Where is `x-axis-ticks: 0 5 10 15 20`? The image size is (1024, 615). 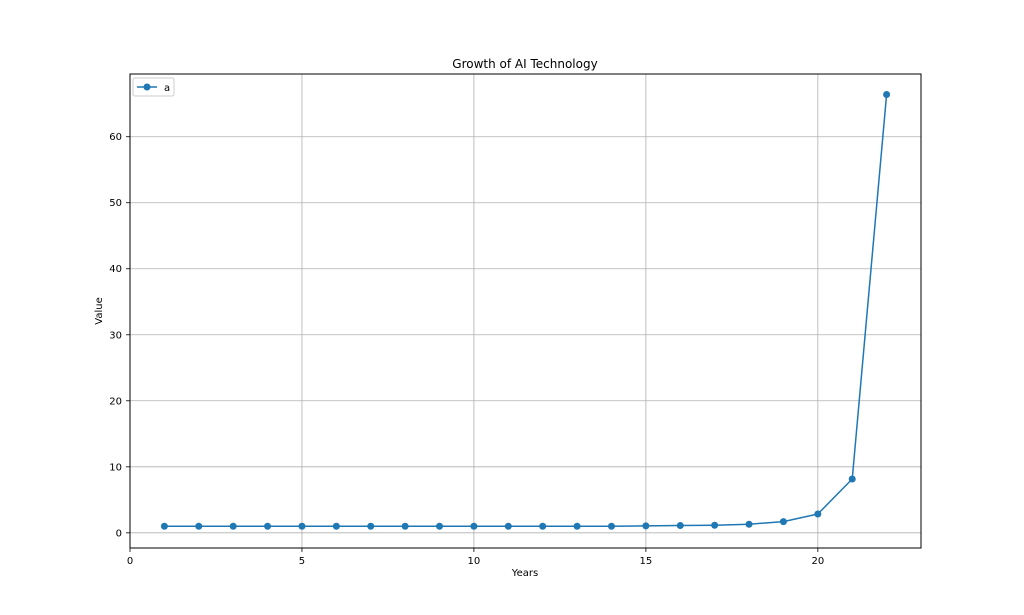 x-axis-ticks: 0 5 10 15 20 is located at coordinates (475, 557).